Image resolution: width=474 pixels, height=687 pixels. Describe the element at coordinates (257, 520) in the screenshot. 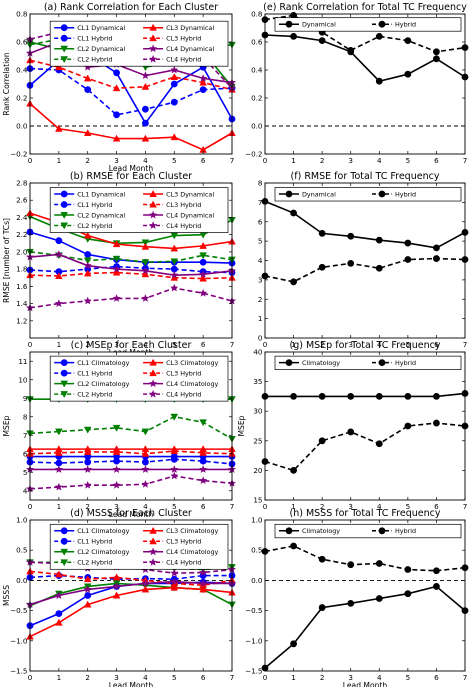

I see `y-tick-label: 1.0` at that location.